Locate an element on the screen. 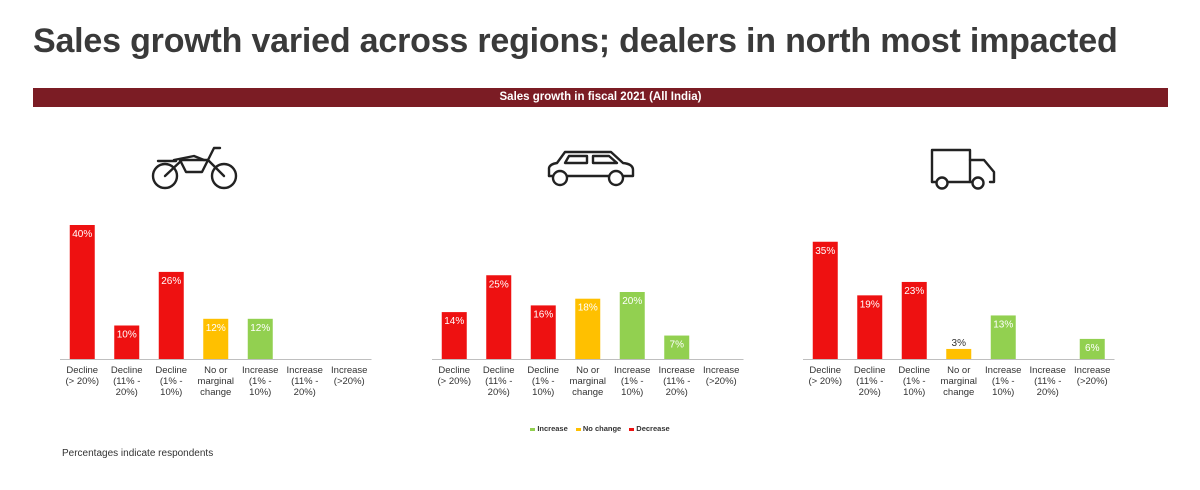 This screenshot has width=1200, height=490. data-label: 18% is located at coordinates (588, 308).